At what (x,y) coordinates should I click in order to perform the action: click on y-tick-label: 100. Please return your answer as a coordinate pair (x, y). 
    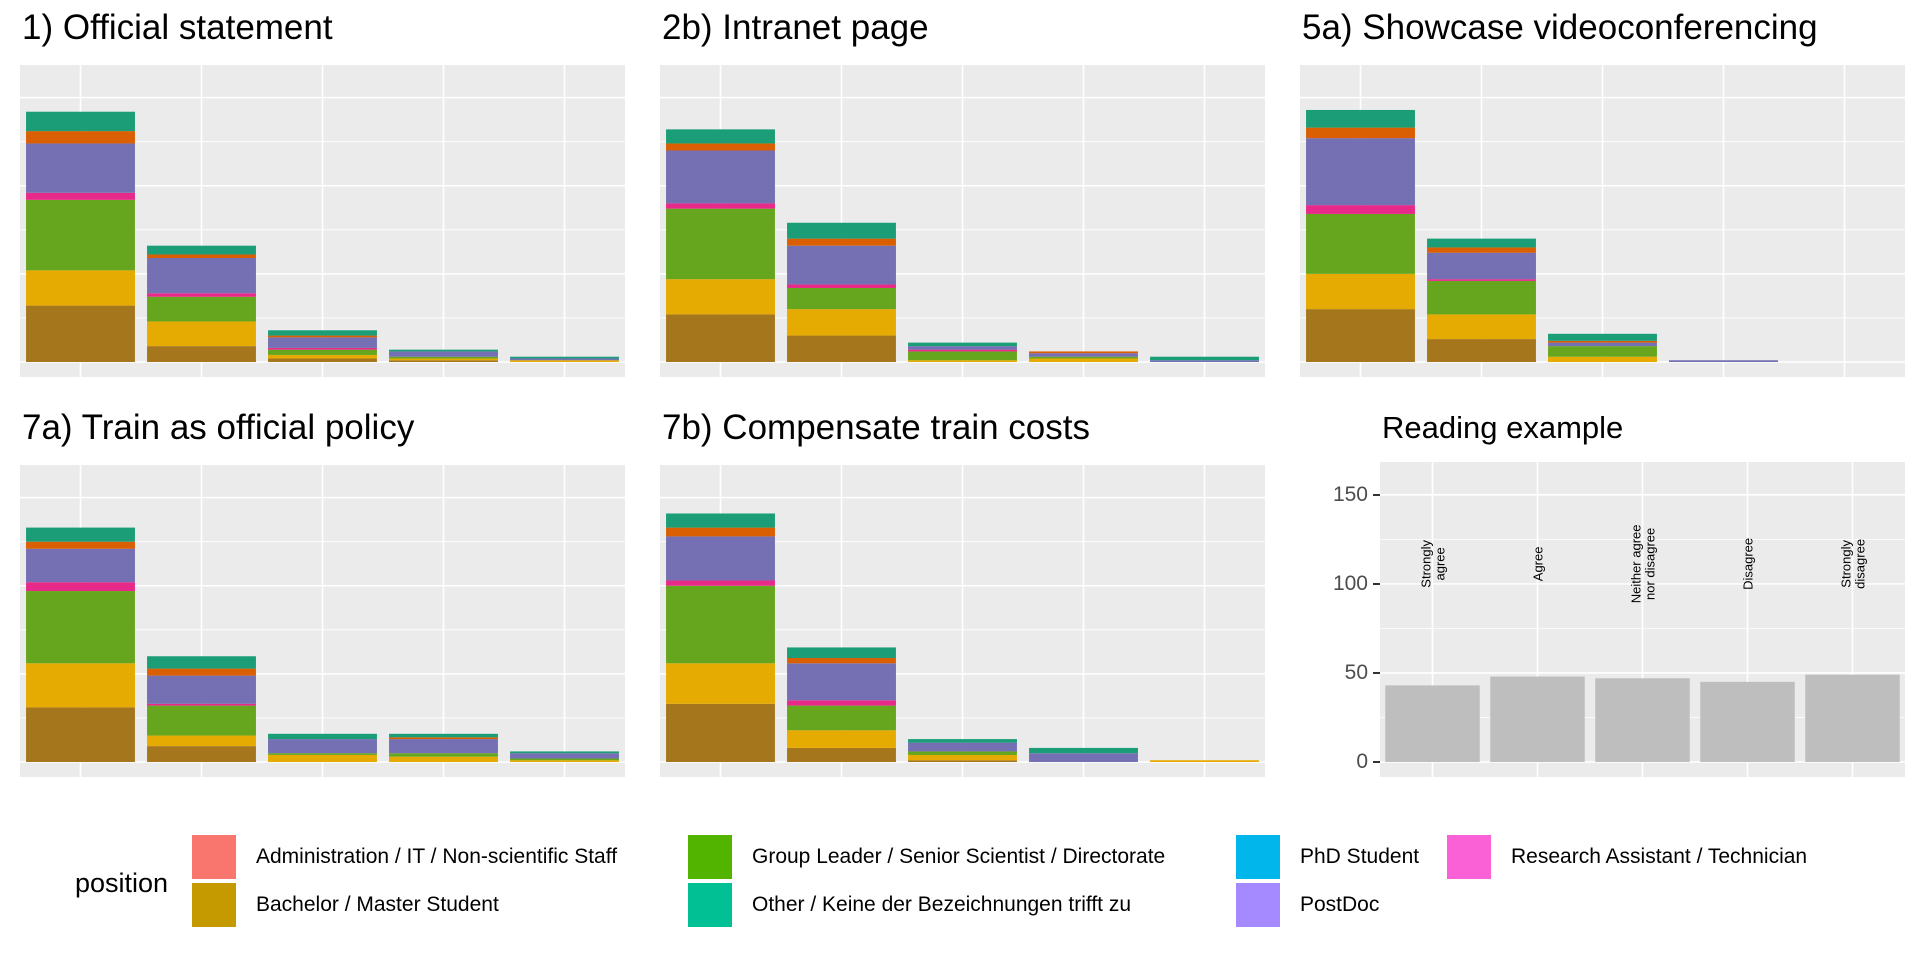
    Looking at the image, I should click on (1350, 583).